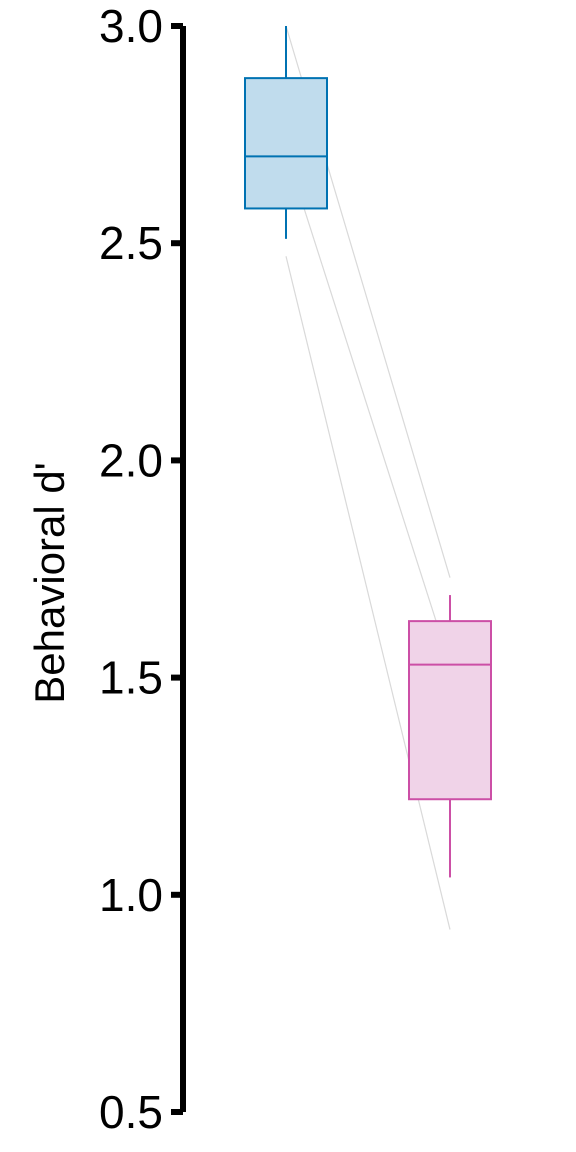 Image resolution: width=576 pixels, height=1152 pixels. I want to click on y-tick-label-2: 1.5, so click(131, 678).